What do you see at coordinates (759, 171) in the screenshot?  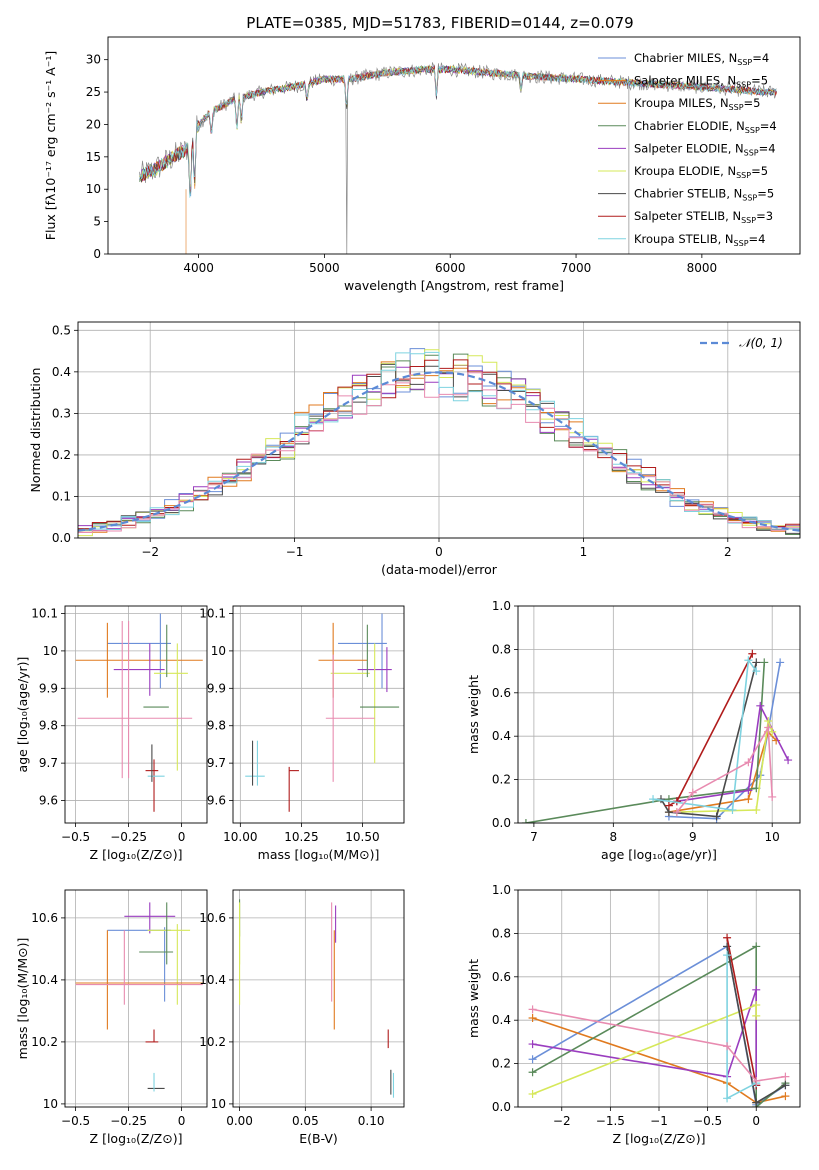 I see `legend-eq: =5` at bounding box center [759, 171].